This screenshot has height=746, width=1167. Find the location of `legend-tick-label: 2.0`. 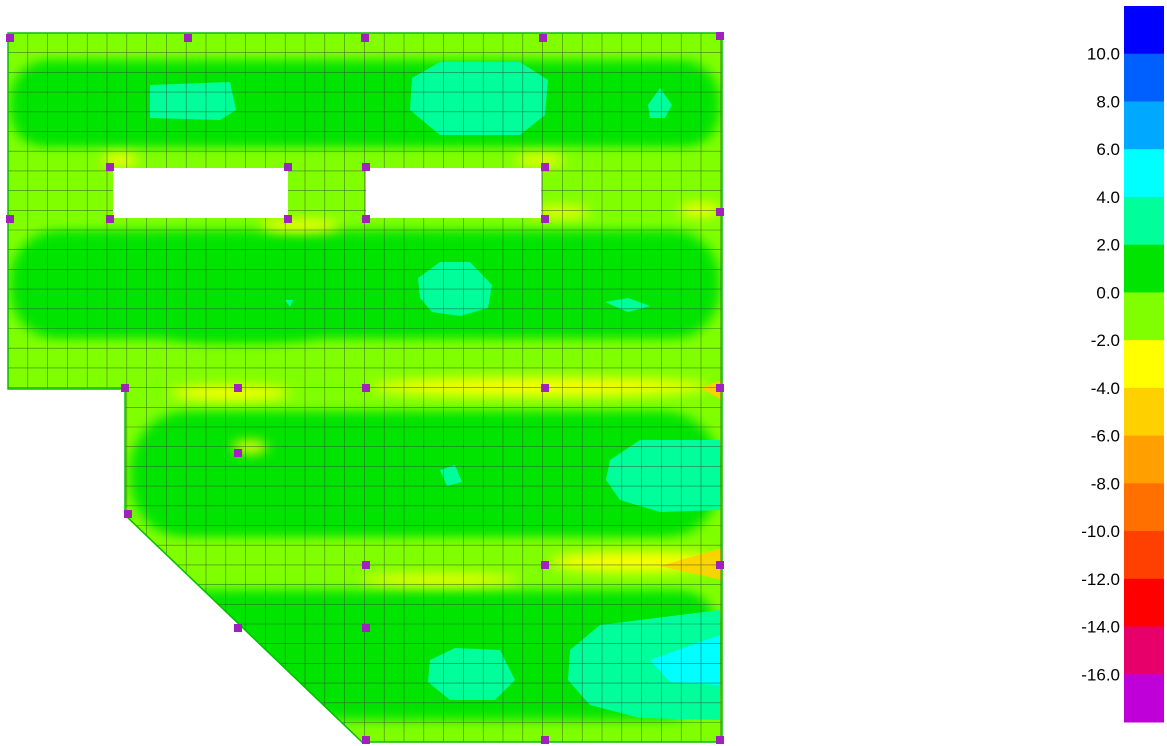

legend-tick-label: 2.0 is located at coordinates (1108, 245).